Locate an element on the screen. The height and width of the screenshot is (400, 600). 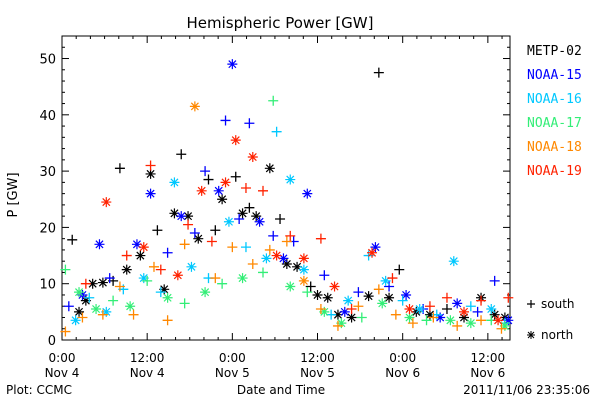
y-axis-label: P [GW] is located at coordinates (13, 194).